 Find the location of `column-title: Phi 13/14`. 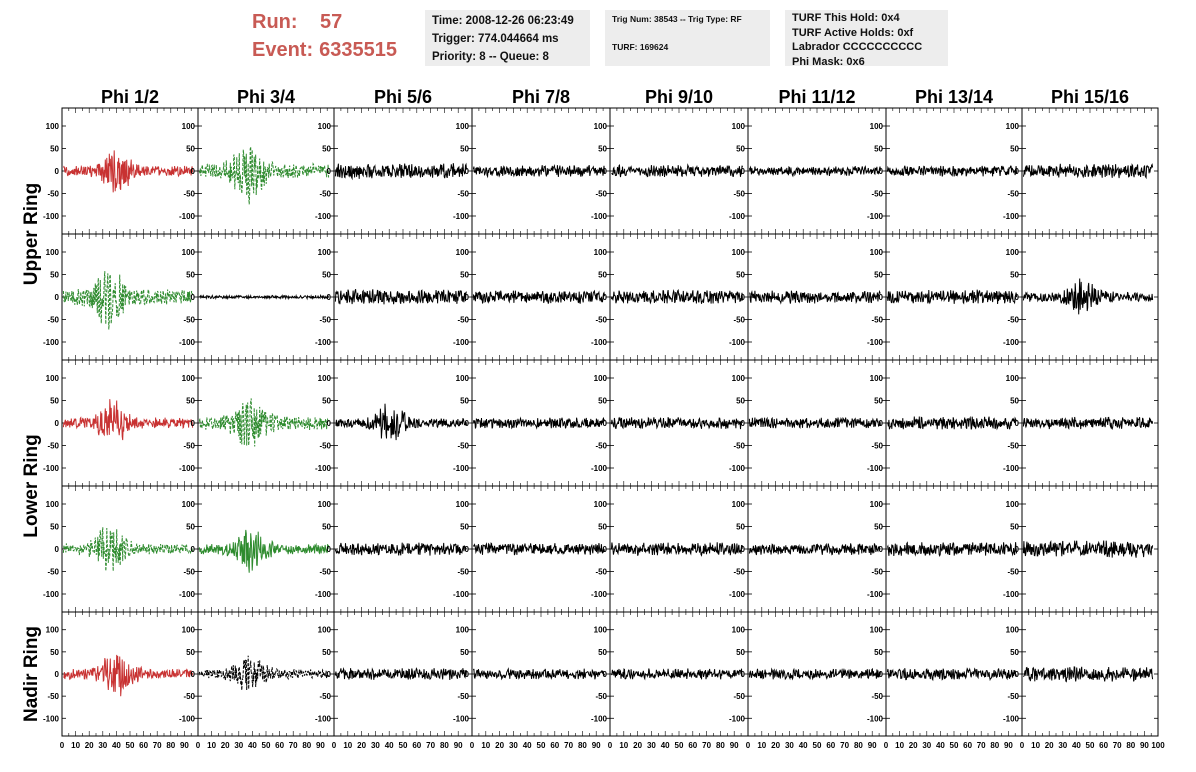

column-title: Phi 13/14 is located at coordinates (954, 97).